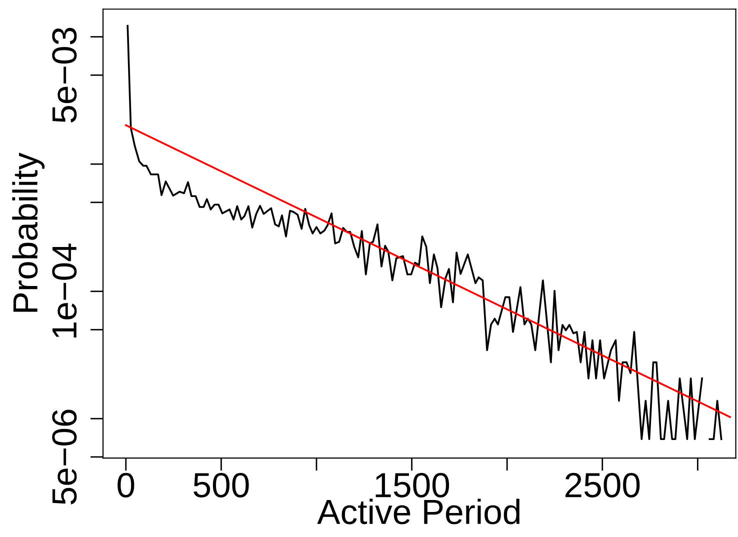 The image size is (738, 537). I want to click on x-tick-label: 0, so click(126, 485).